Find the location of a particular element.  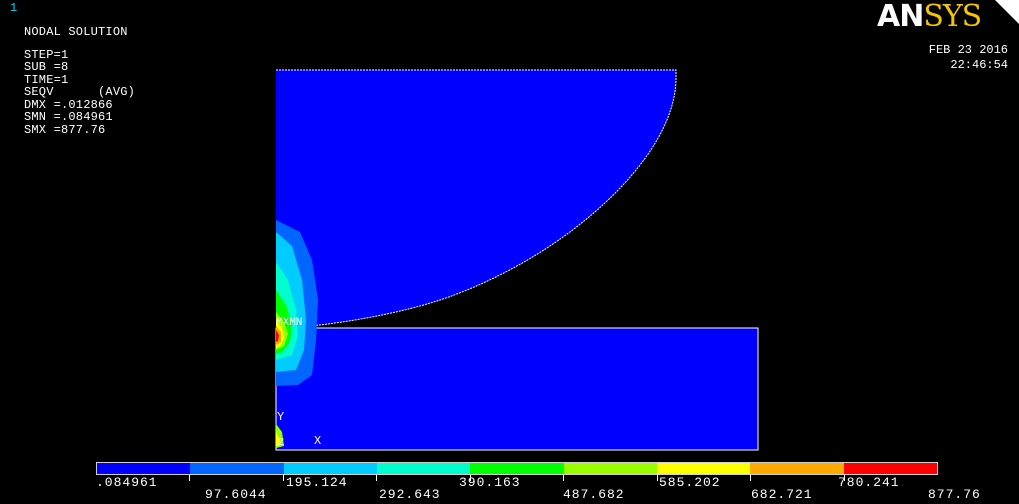

info-sub: SUB =8 is located at coordinates (46, 67).